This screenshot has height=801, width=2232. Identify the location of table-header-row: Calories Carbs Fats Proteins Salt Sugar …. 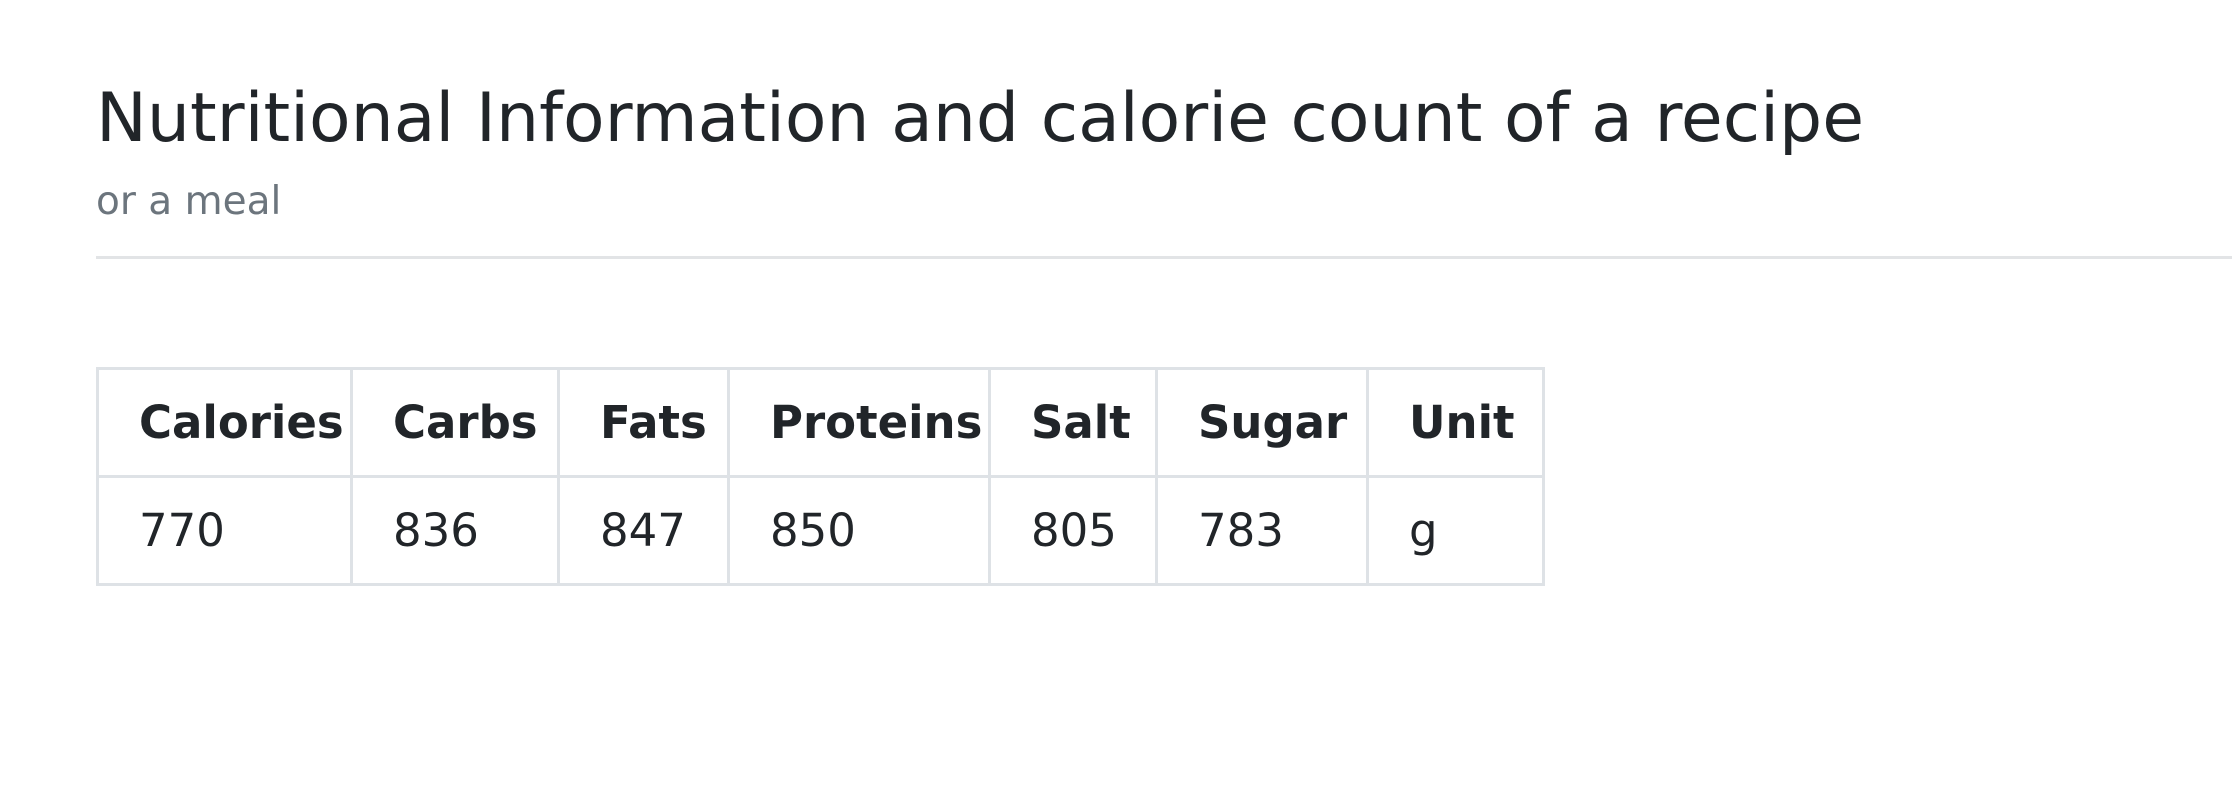
(820, 422).